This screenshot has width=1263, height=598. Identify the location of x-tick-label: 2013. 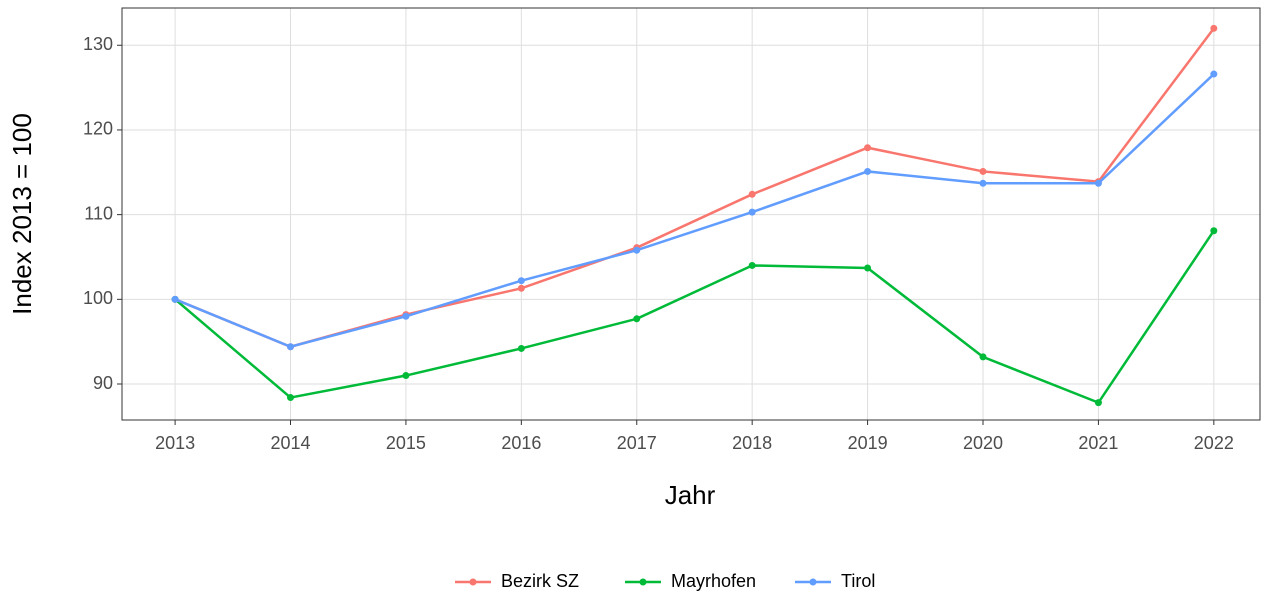
(175, 443).